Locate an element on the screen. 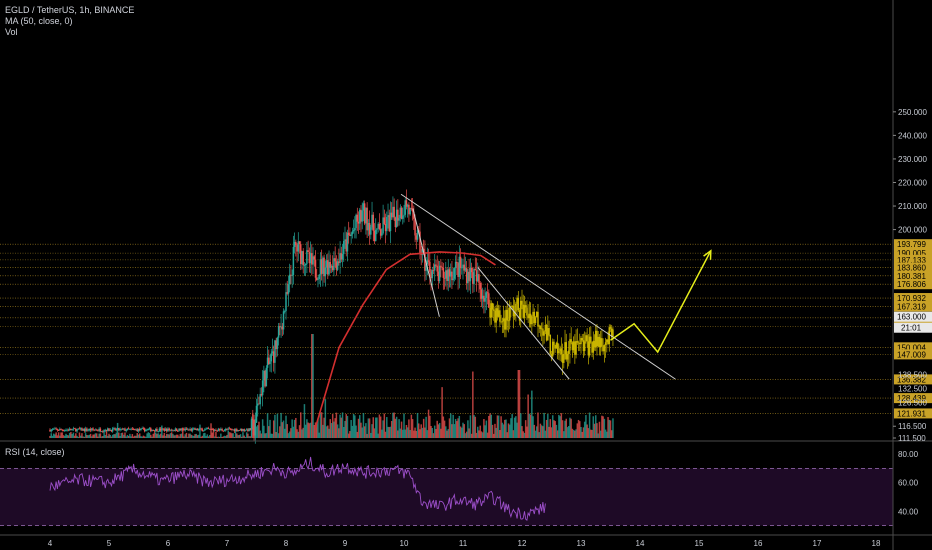 Image resolution: width=932 pixels, height=550 pixels. time-axis: 4 5 6 7 8 9 10 11 12 13 14 15 16 17 18 is located at coordinates (464, 543).